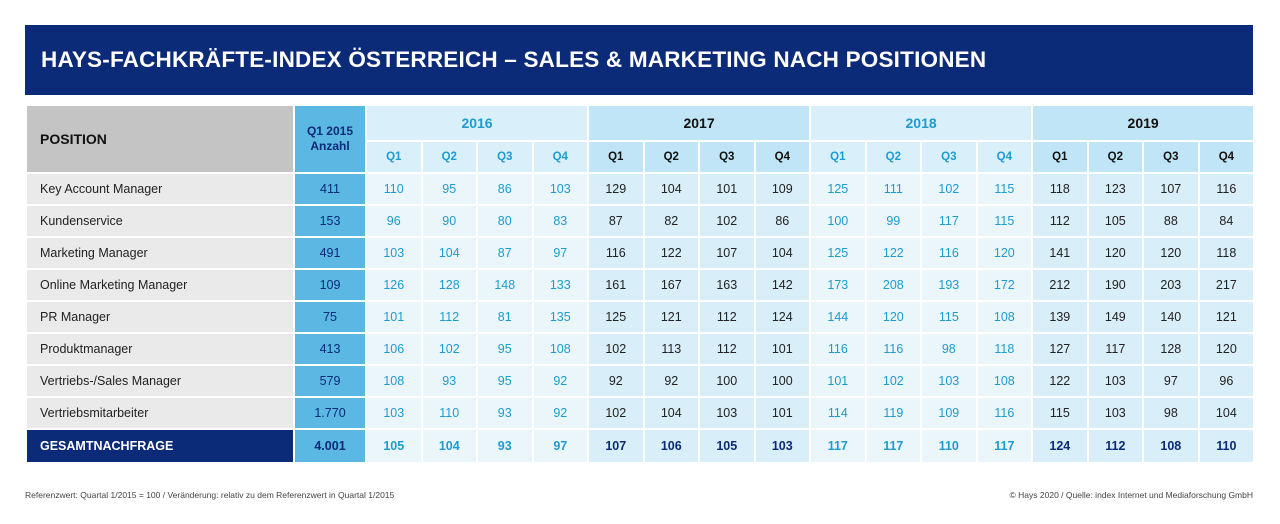 The height and width of the screenshot is (524, 1280). I want to click on position-name: Vertriebsmitarbeiter, so click(160, 413).